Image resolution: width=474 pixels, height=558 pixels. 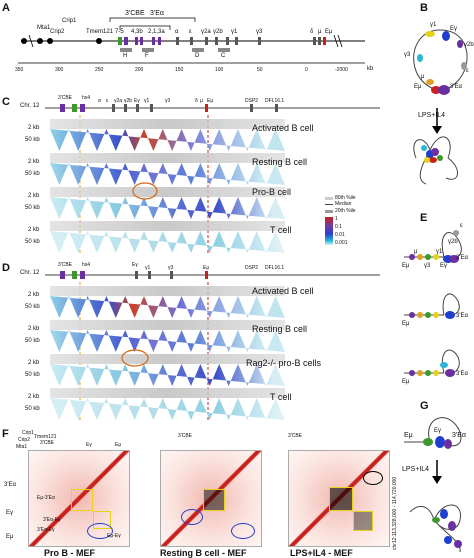 I want to click on d-dfl16: DFL16.1, so click(x=275, y=268).